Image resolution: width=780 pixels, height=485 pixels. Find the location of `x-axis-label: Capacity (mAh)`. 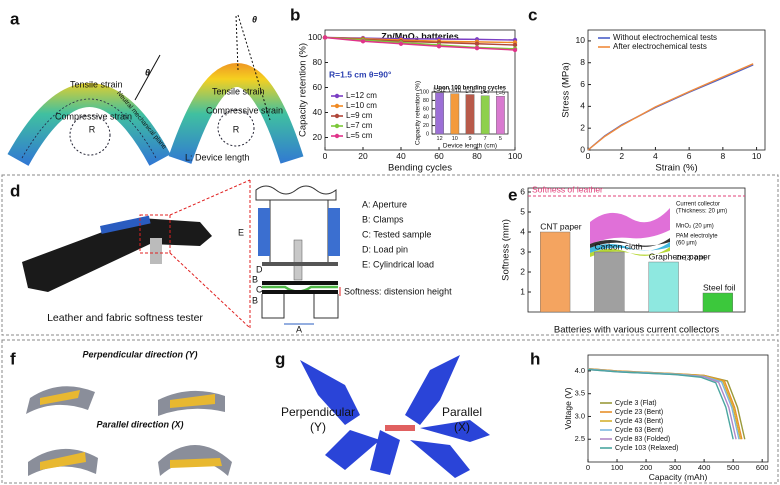

x-axis-label: Capacity (mAh) is located at coordinates (678, 477).